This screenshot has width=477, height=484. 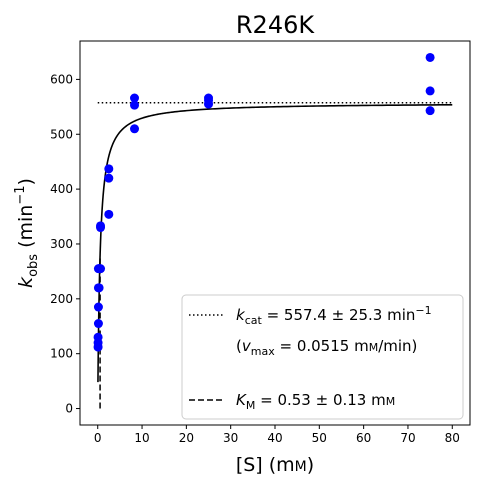 I want to click on y-tick-label: 300, so click(x=61, y=244).